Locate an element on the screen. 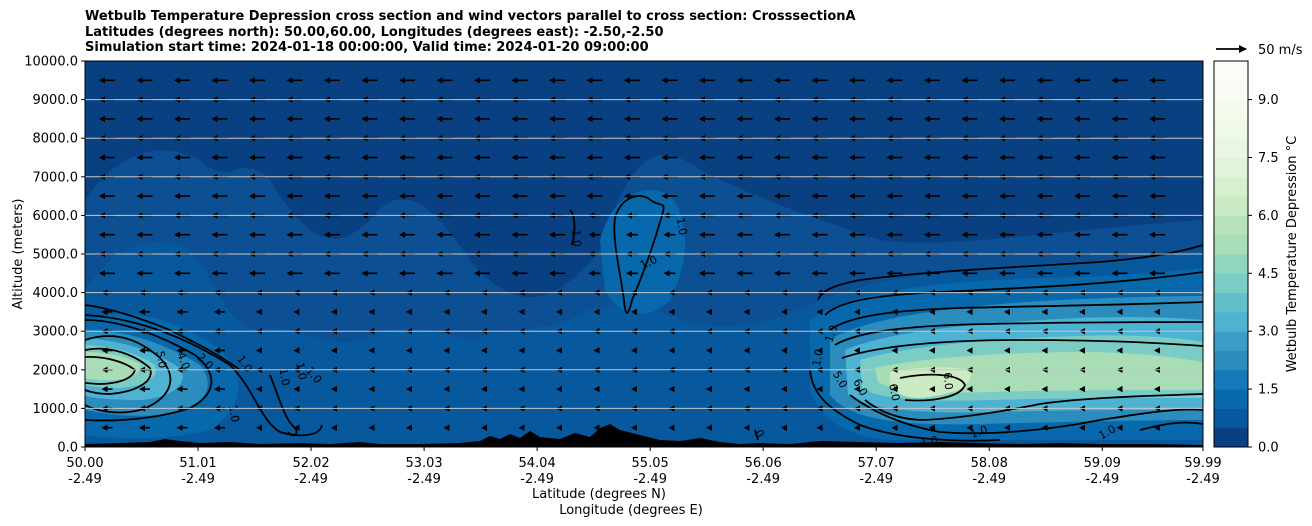  y-tick-label: 7000.0 is located at coordinates (56, 177).